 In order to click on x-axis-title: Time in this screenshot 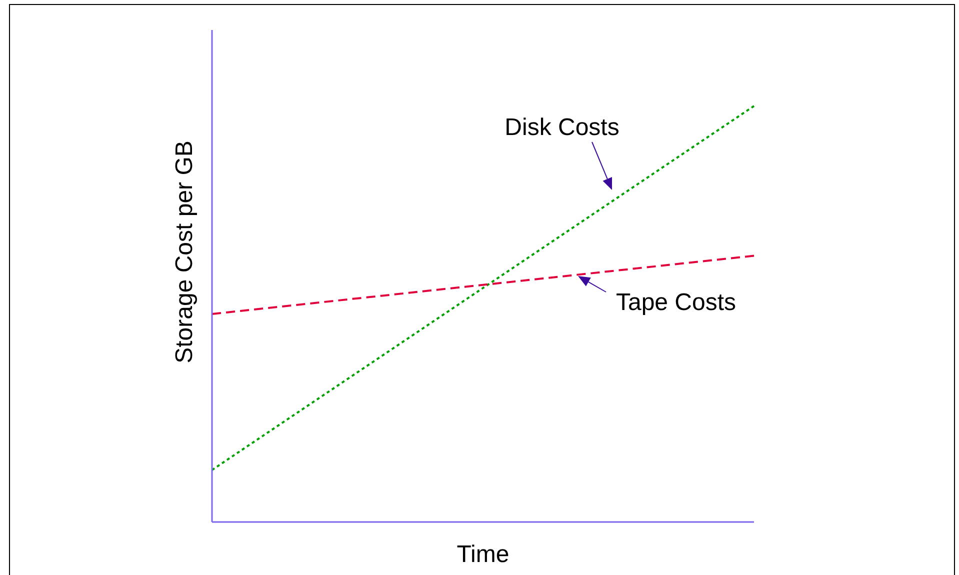, I will do `click(483, 554)`.